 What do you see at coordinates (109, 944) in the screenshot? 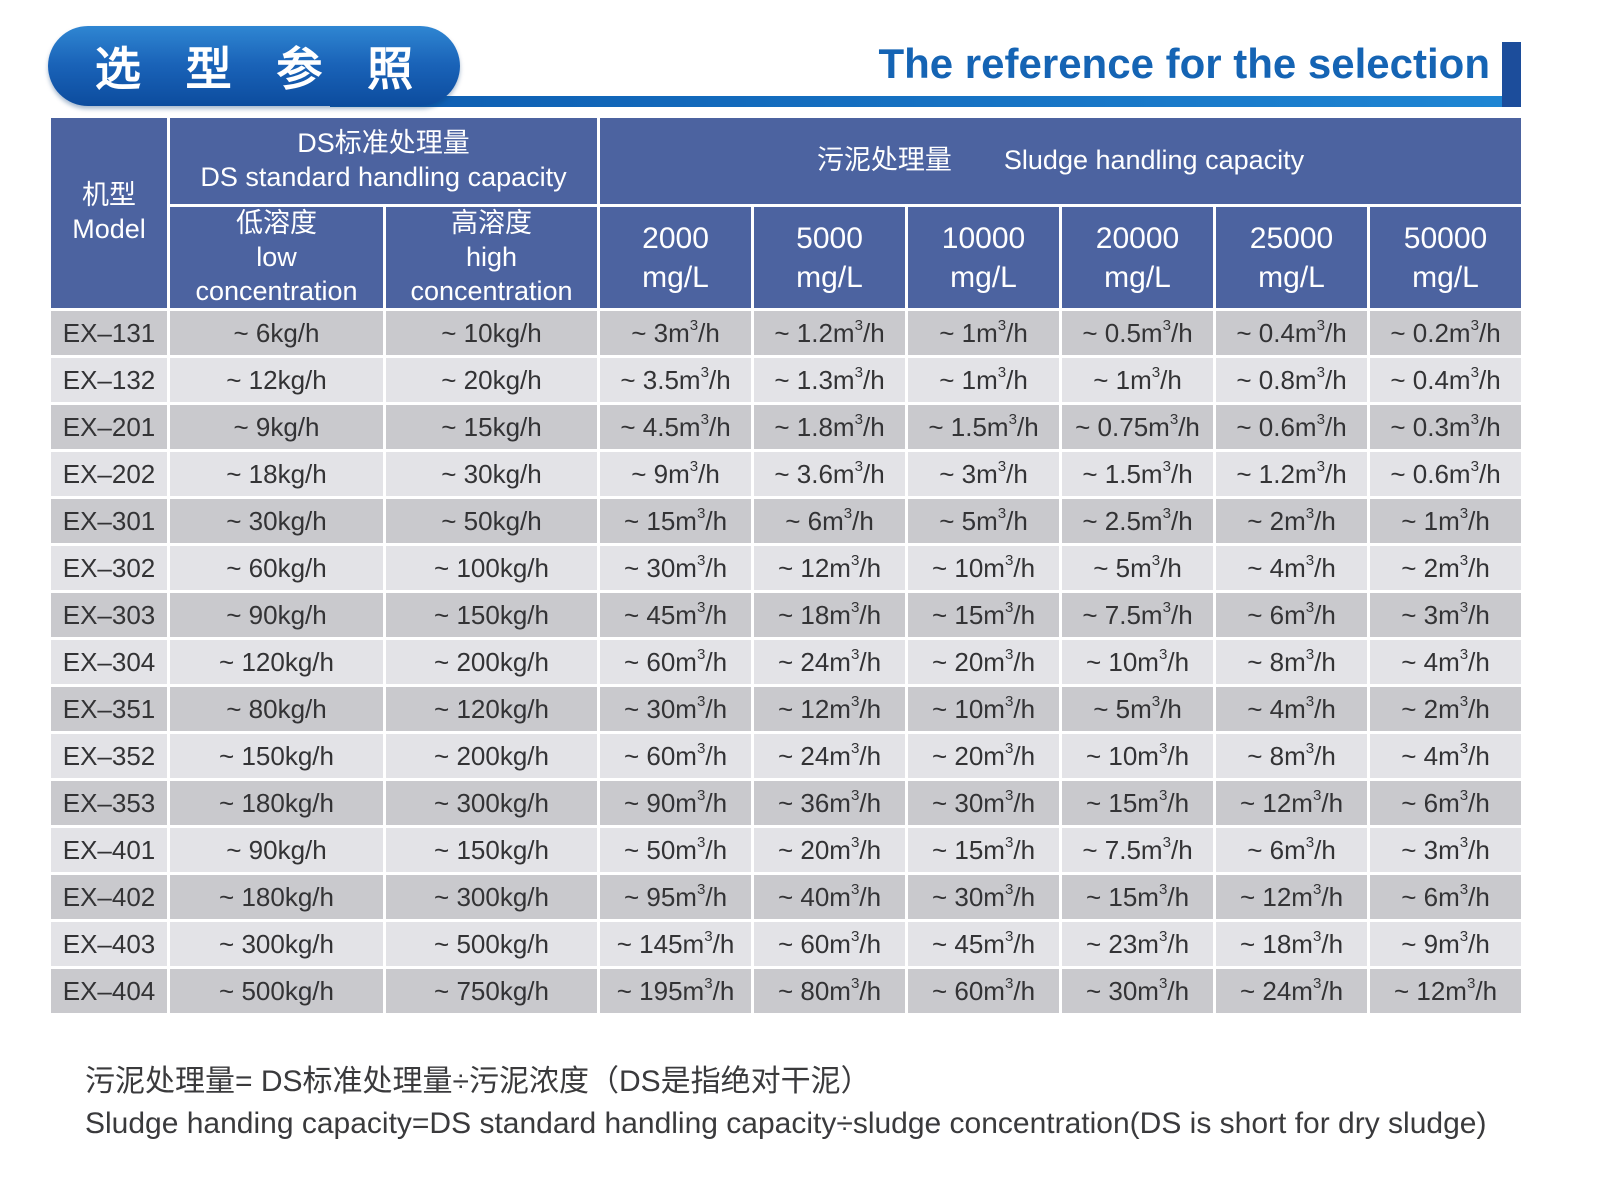
I see `model-cell: EX–403` at bounding box center [109, 944].